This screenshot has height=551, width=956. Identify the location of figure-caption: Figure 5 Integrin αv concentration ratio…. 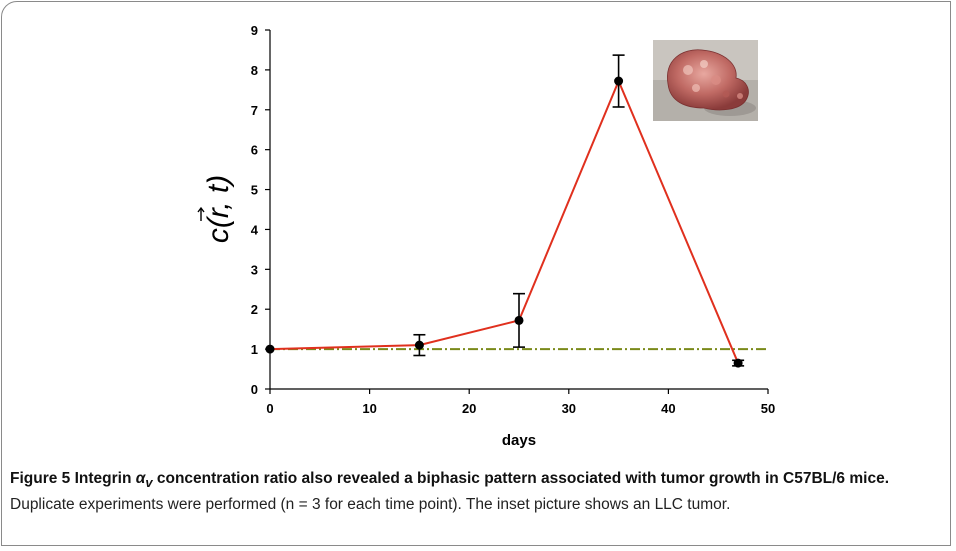
(475, 492).